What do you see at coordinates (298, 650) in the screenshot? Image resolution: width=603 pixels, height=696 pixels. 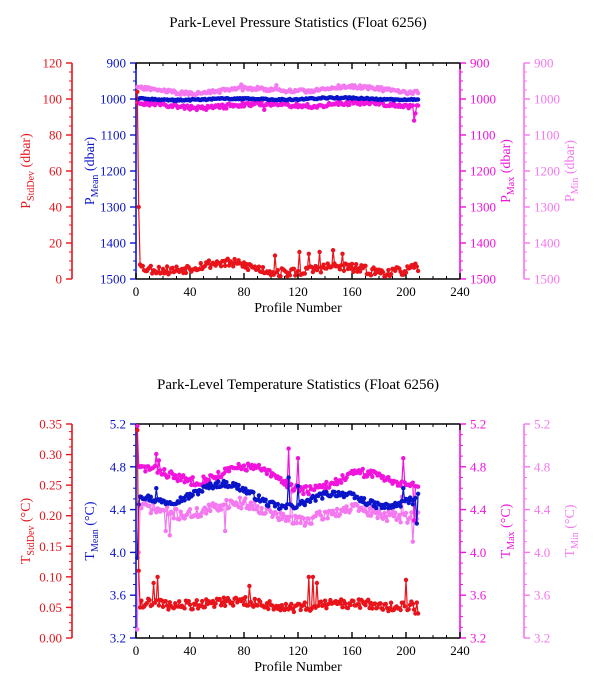 I see `x-tick-label: 120` at bounding box center [298, 650].